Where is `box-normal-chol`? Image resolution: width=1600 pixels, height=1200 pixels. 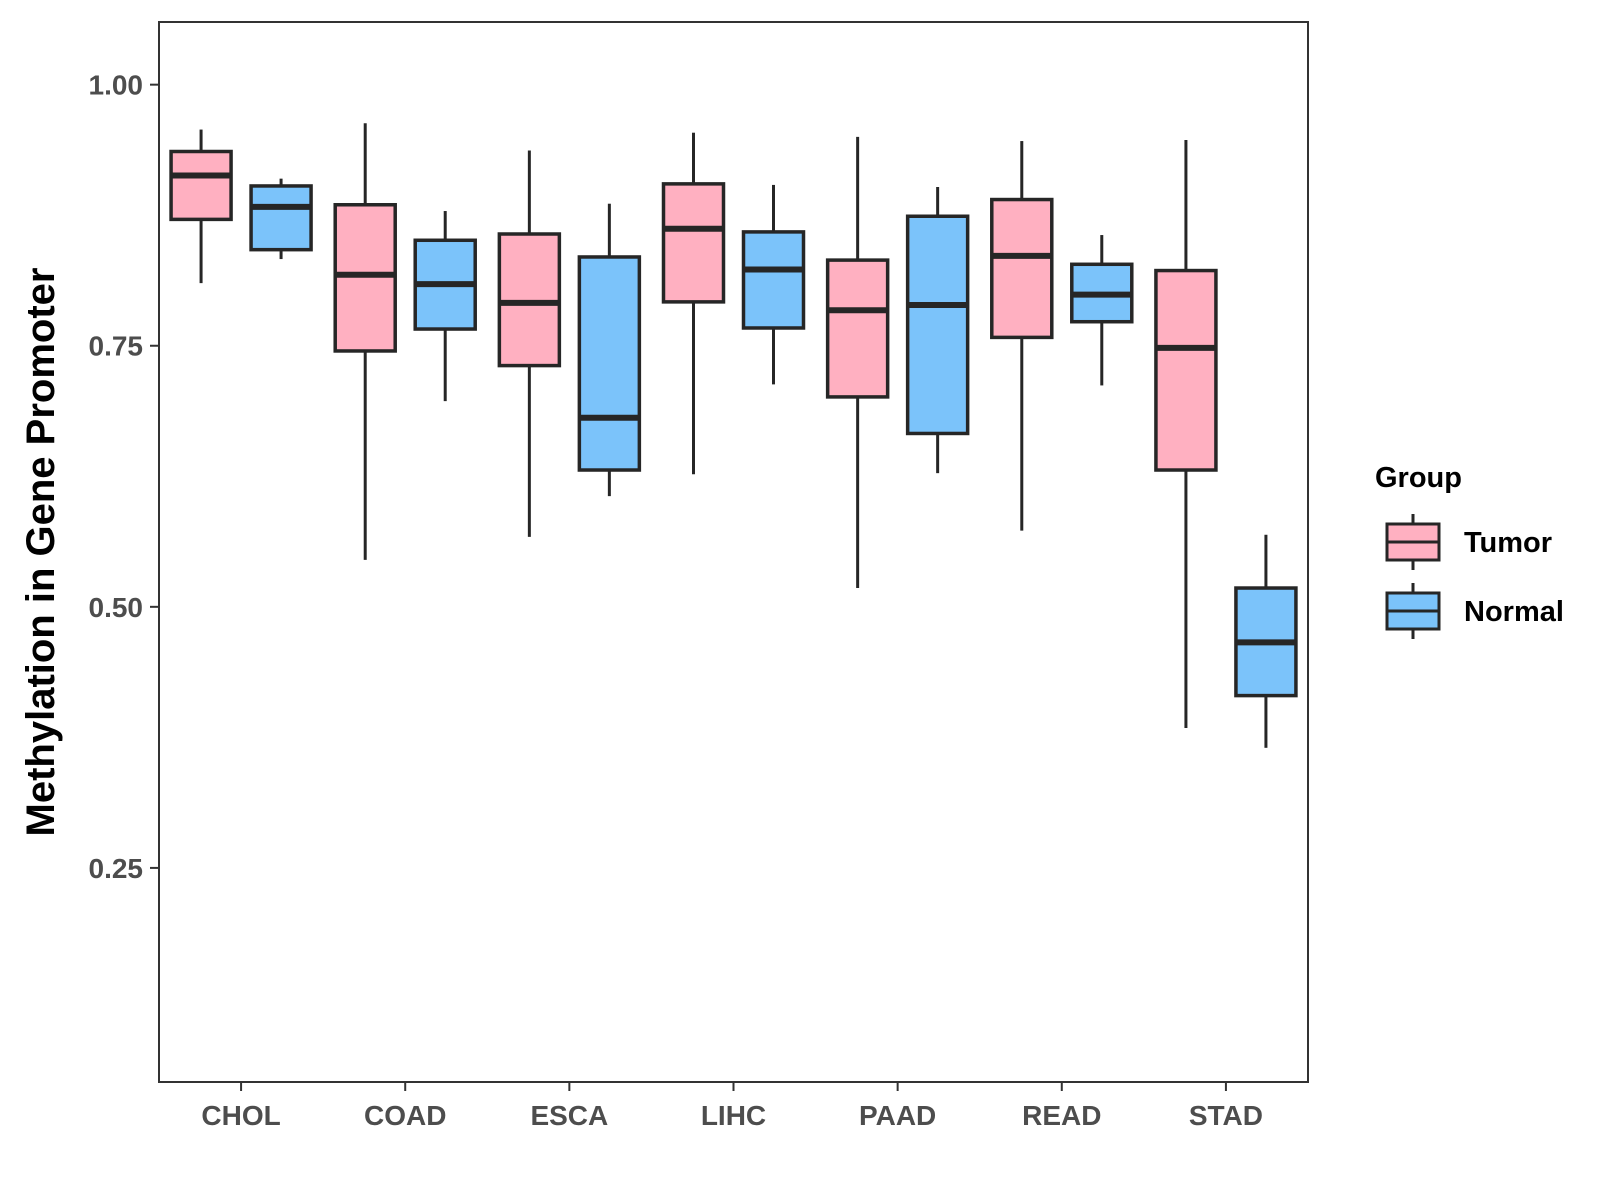 box-normal-chol is located at coordinates (281, 219).